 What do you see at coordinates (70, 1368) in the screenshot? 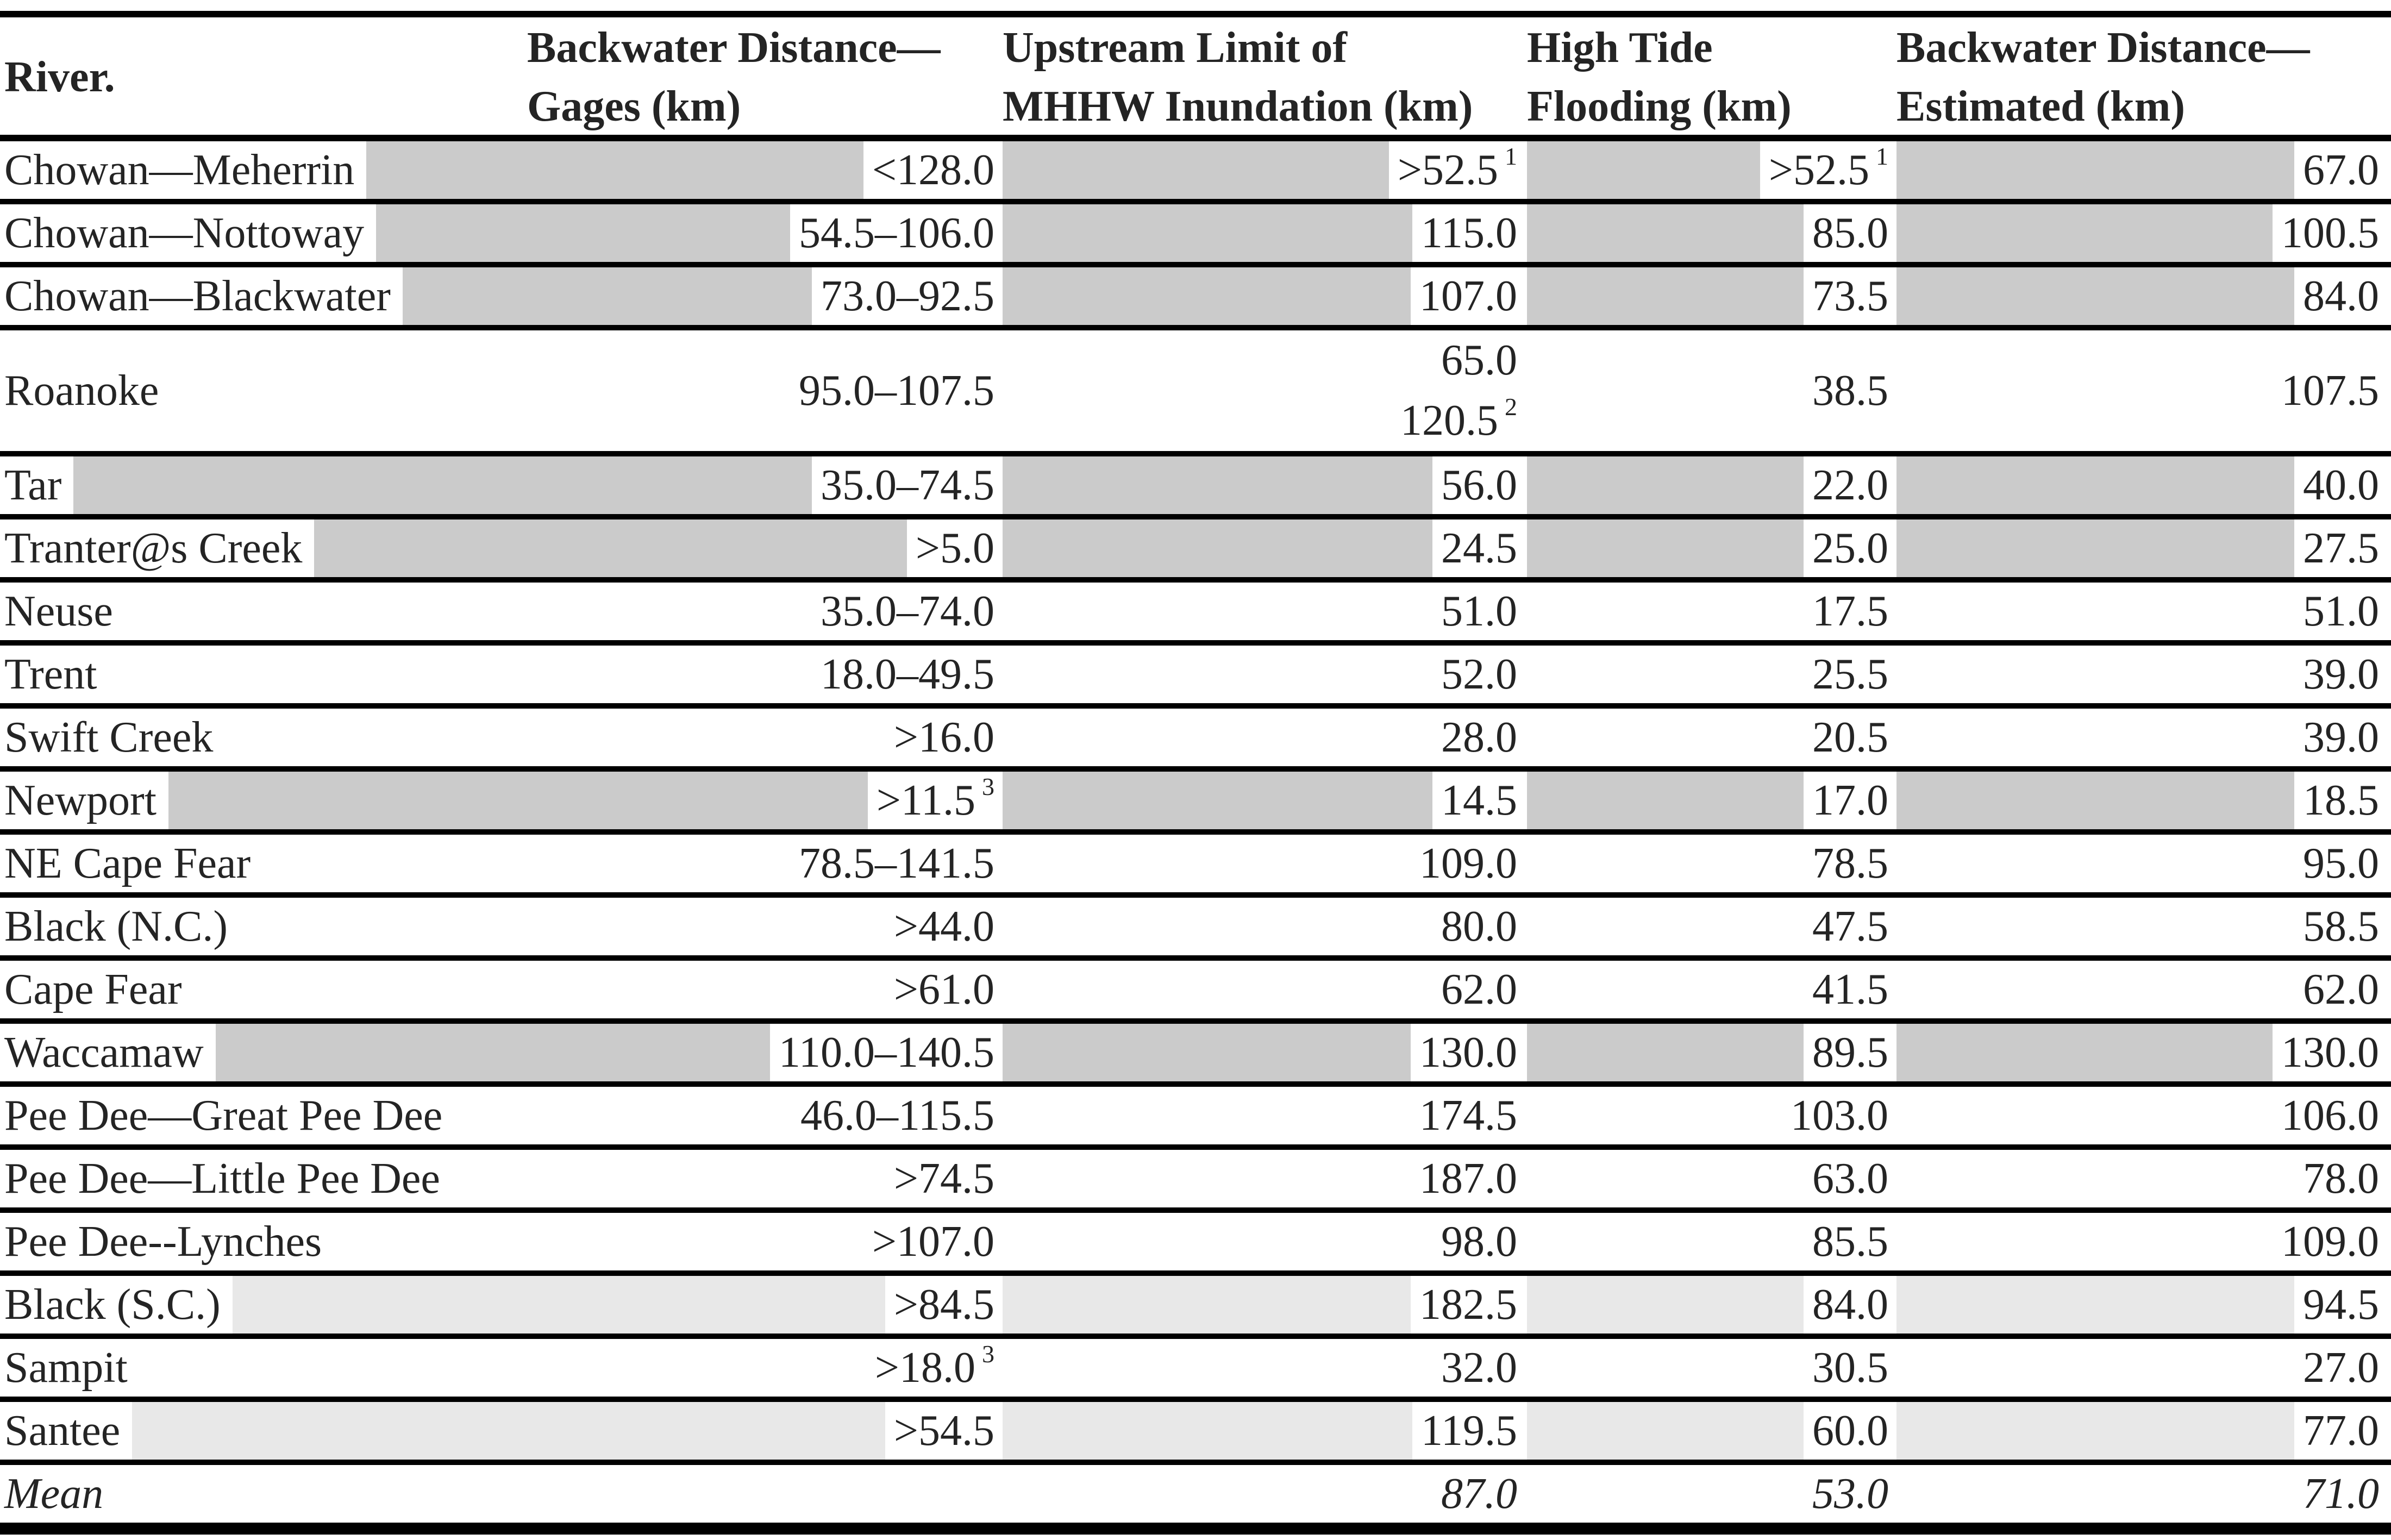
I see `river-name: Sampit` at bounding box center [70, 1368].